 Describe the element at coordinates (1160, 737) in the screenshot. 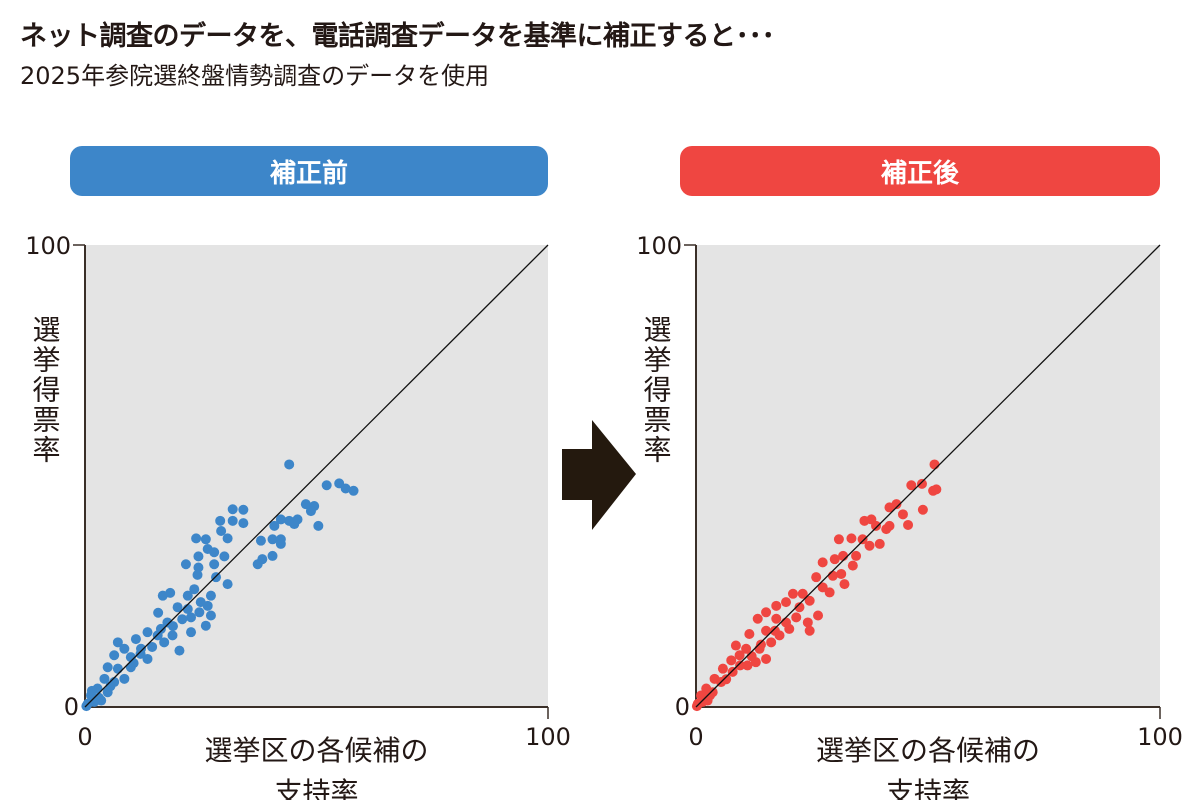

I see `x-tick-label: 100` at that location.